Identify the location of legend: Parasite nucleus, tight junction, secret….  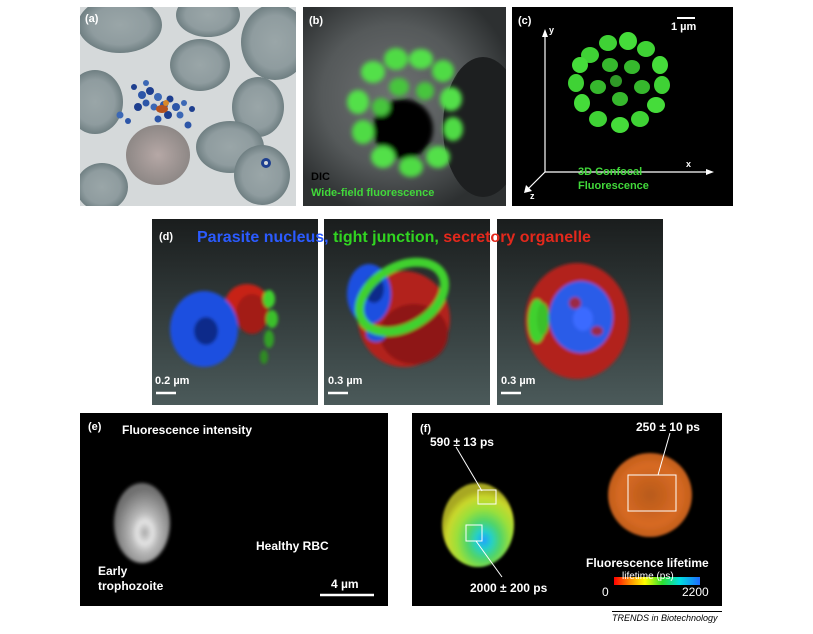
(394, 238).